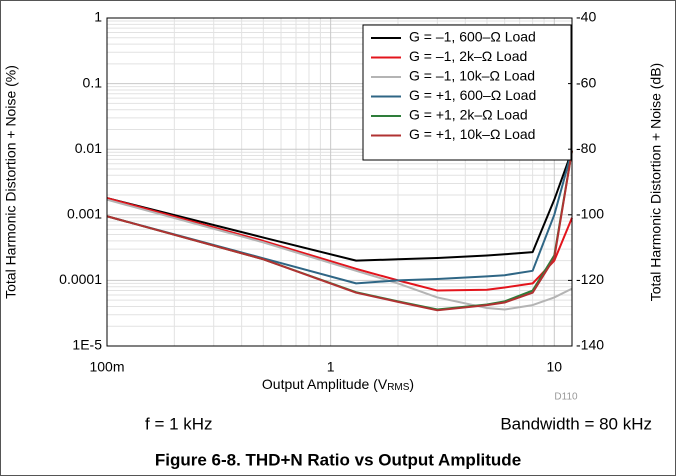 The width and height of the screenshot is (676, 476). Describe the element at coordinates (472, 95) in the screenshot. I see `legend-label: G = +1, 600–Ω Load` at that location.